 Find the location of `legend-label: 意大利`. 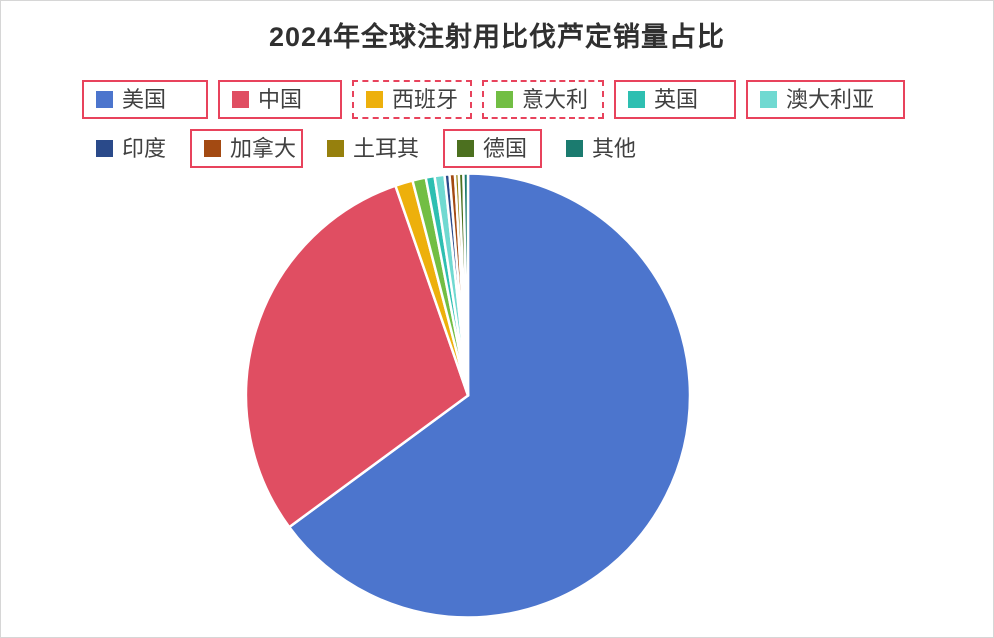

legend-label: 意大利 is located at coordinates (555, 99).